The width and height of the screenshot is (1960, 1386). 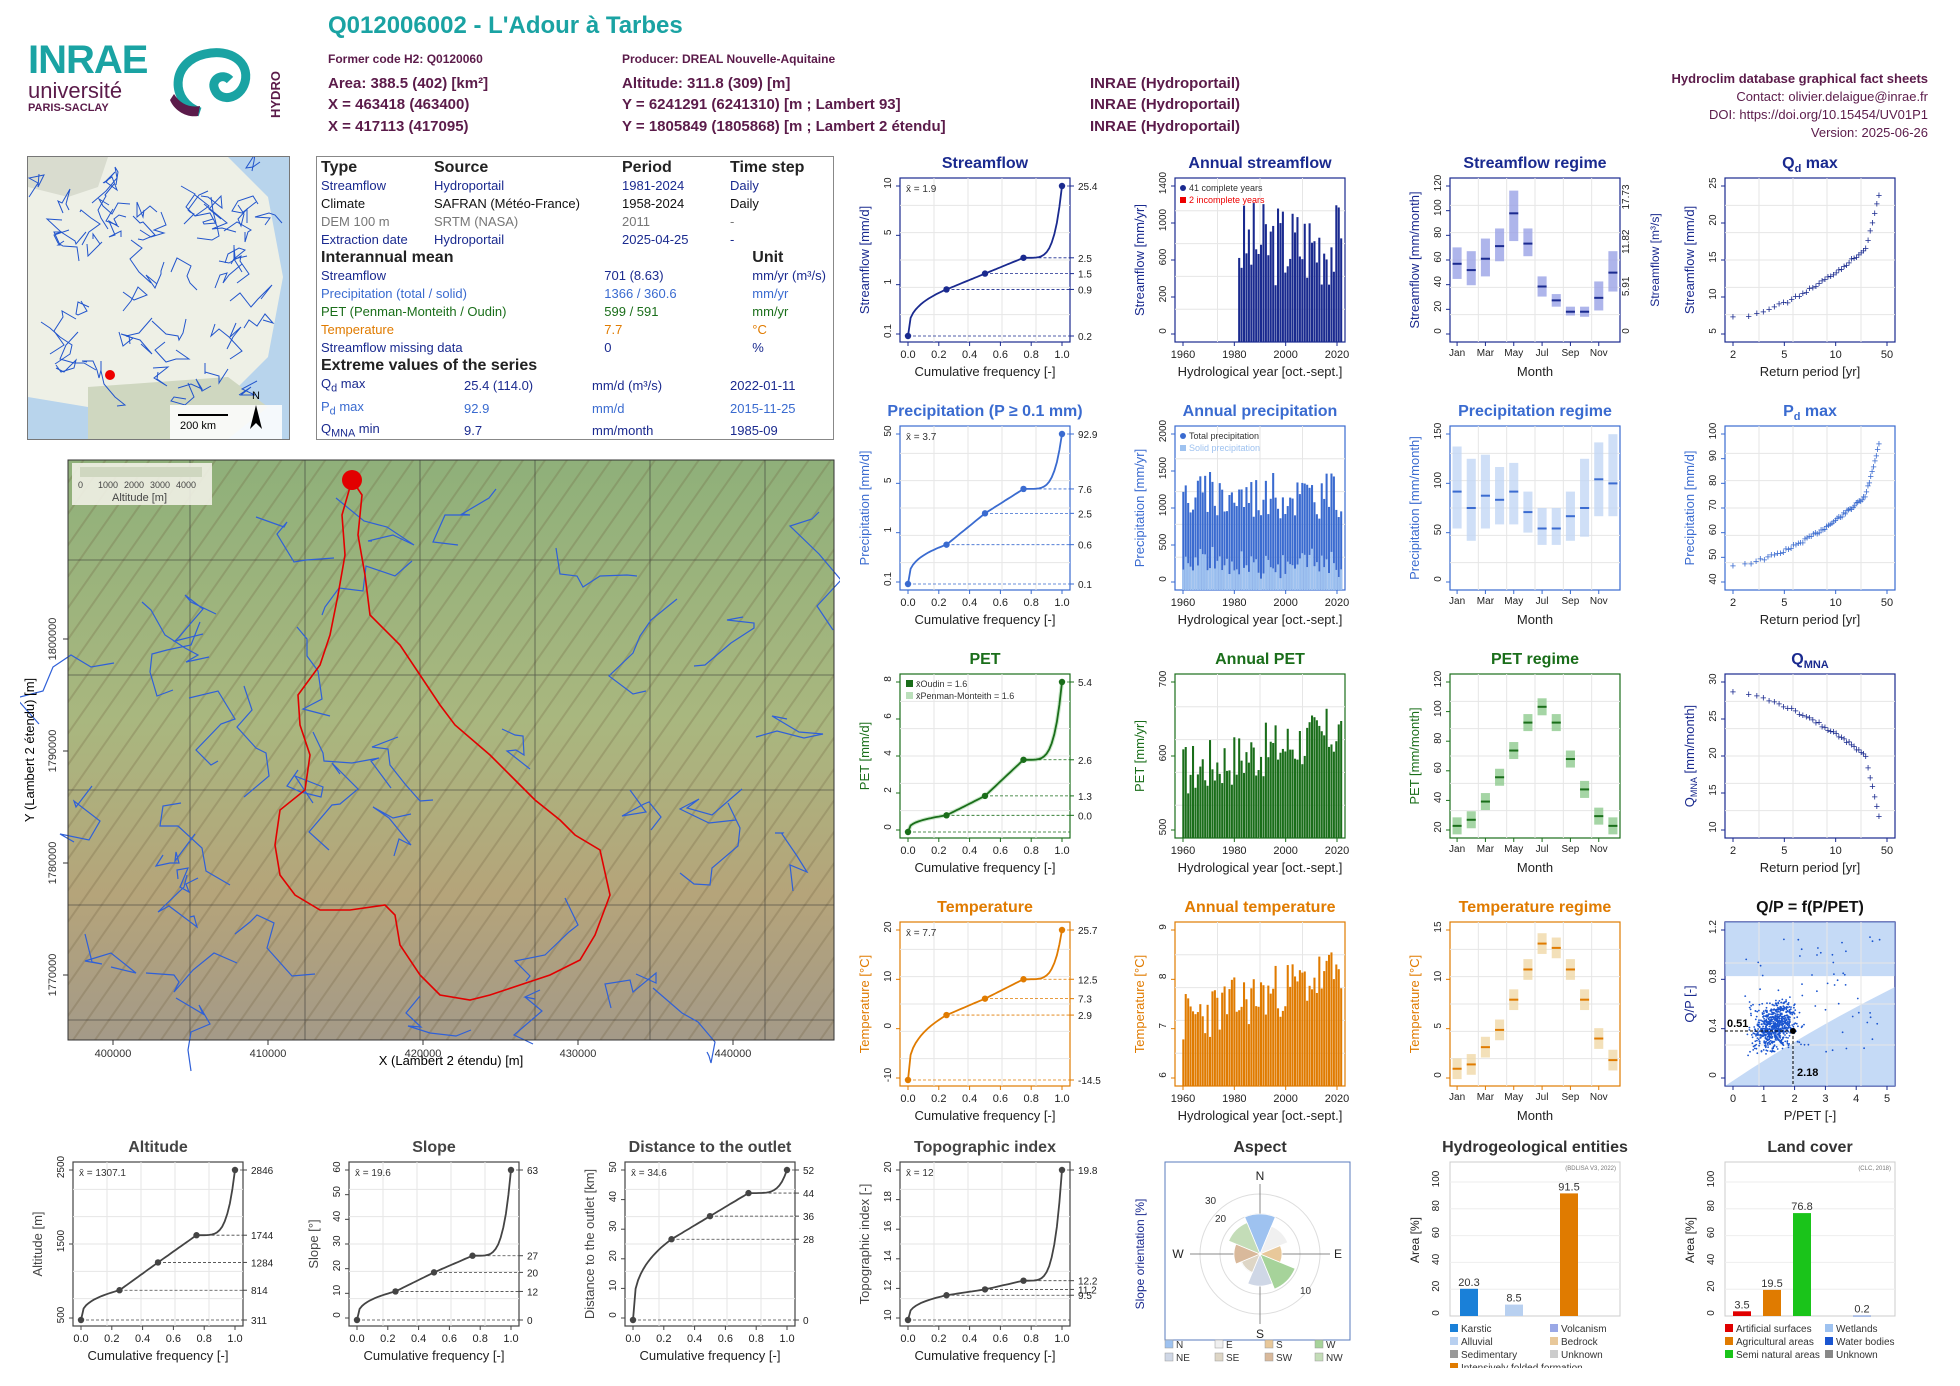 What do you see at coordinates (1438, 976) in the screenshot?
I see `y-tick-label: 10` at bounding box center [1438, 976].